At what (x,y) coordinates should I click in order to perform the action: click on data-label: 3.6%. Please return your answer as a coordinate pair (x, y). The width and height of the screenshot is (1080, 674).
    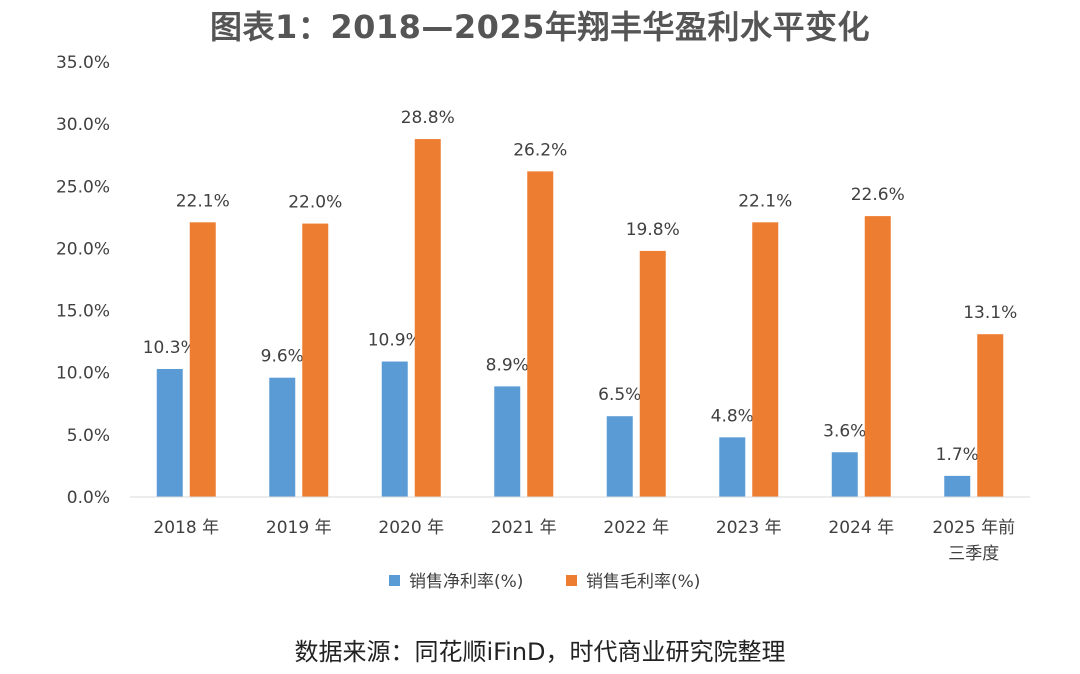
    Looking at the image, I should click on (844, 431).